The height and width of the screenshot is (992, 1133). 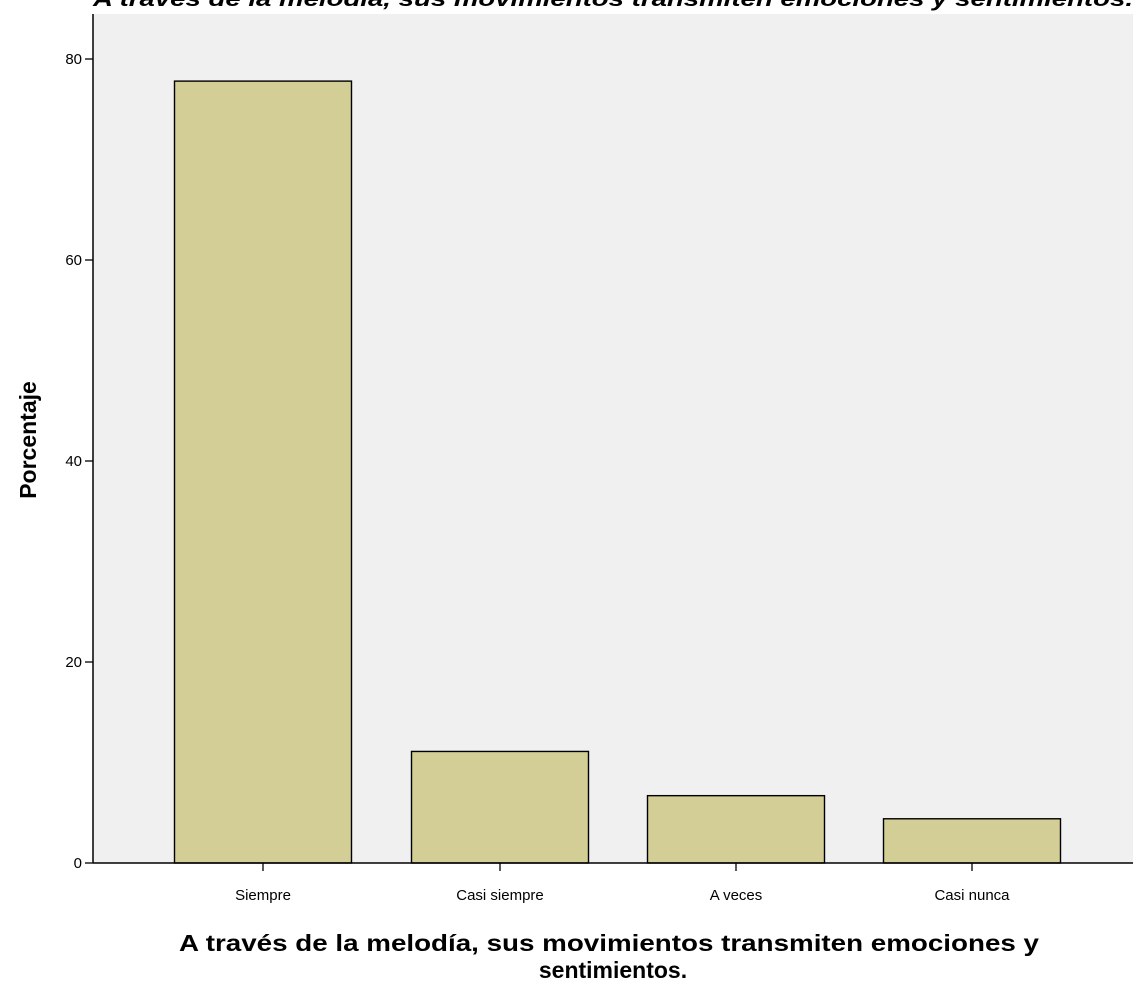 I want to click on x-tick-label: Casi nunca, so click(x=972, y=895).